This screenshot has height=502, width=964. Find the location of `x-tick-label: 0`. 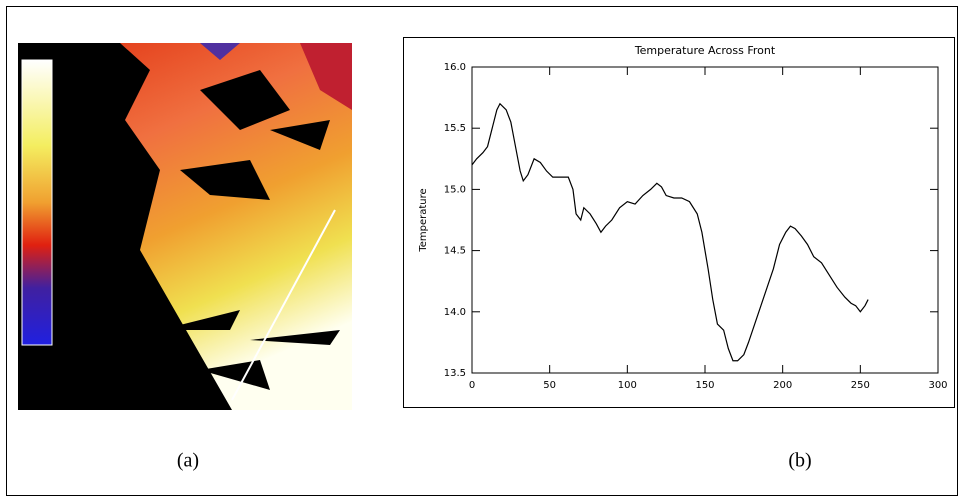

x-tick-label: 0 is located at coordinates (472, 385).